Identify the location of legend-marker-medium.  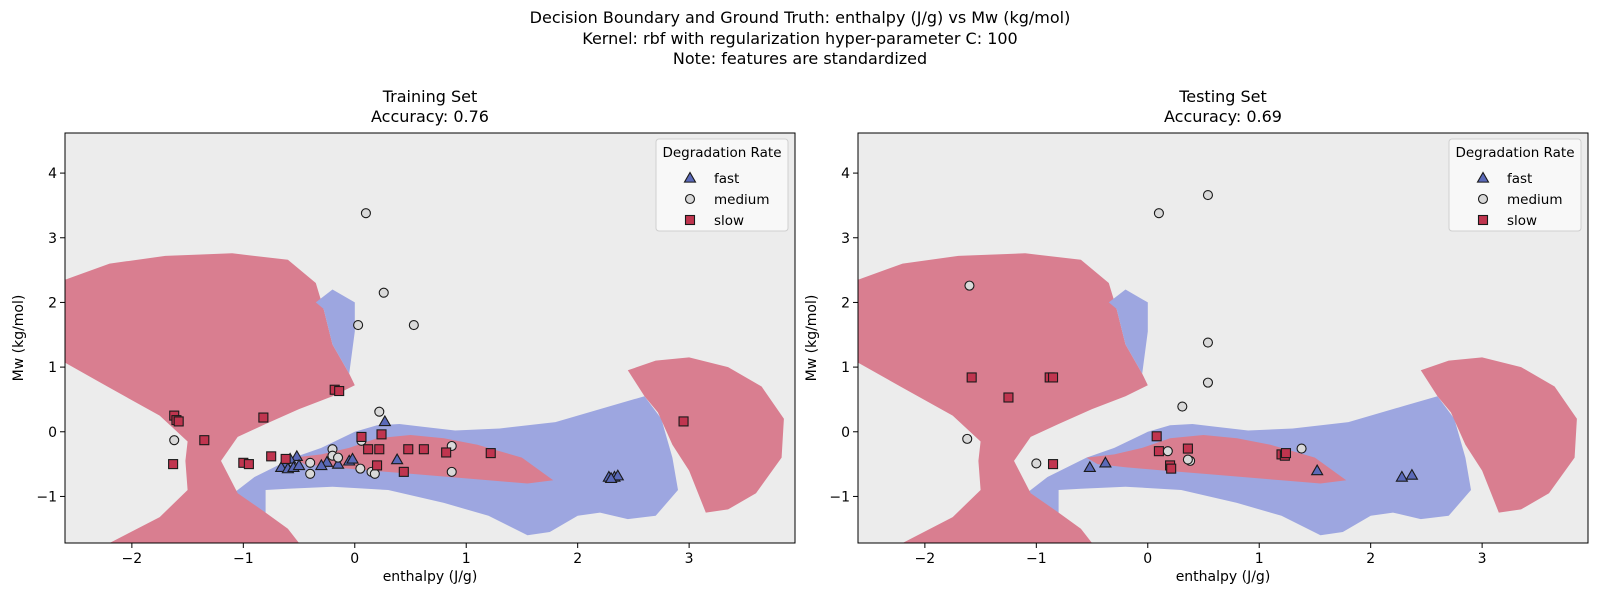
(1483, 199).